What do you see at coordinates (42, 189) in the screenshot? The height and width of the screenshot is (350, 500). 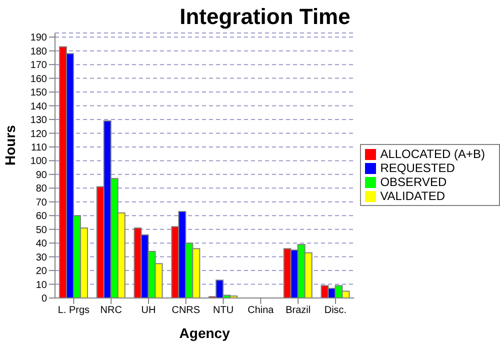 I see `y-tick-label: 80` at bounding box center [42, 189].